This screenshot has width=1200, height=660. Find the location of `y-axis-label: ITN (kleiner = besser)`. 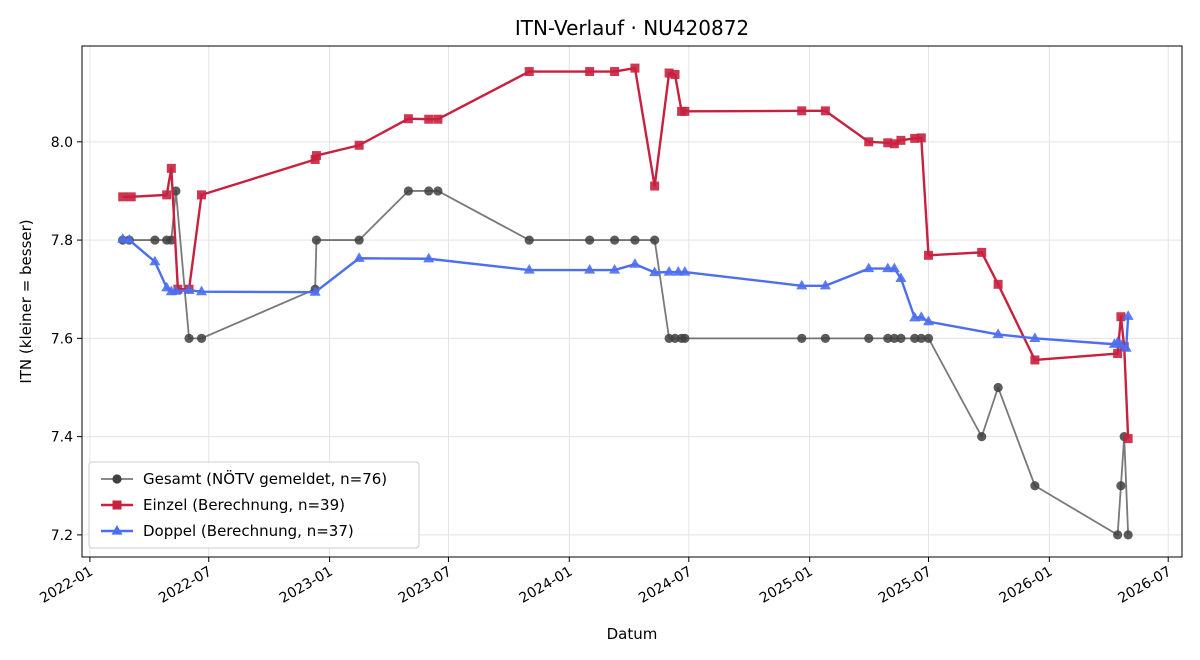

y-axis-label: ITN (kleiner = besser) is located at coordinates (26, 301).